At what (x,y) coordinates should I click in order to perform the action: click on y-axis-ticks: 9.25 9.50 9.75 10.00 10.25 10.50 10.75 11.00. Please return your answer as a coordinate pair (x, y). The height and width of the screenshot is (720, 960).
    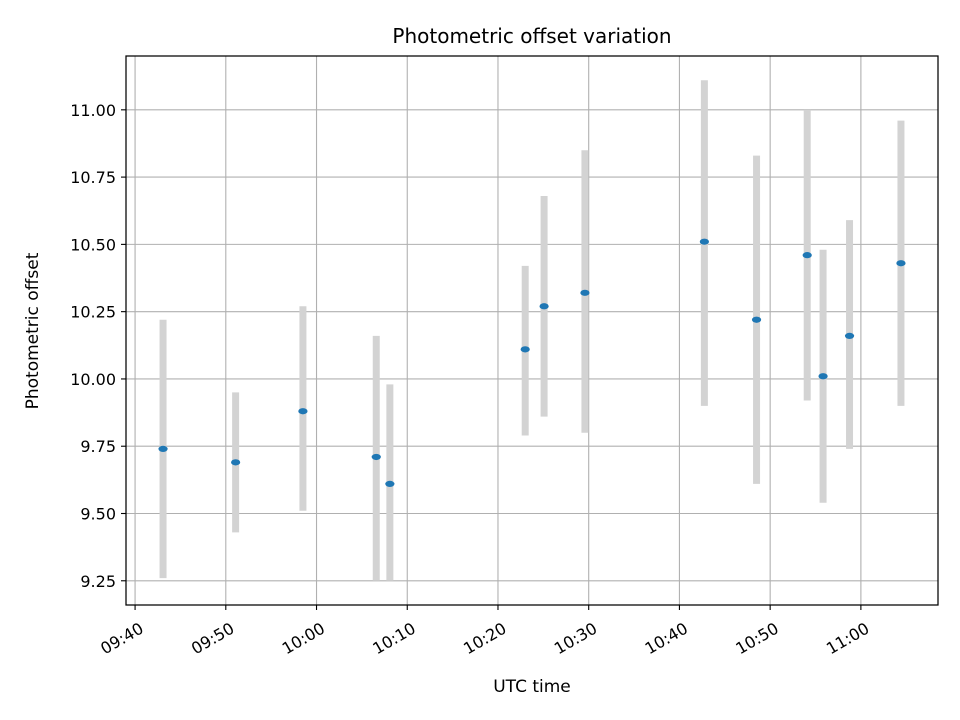
    Looking at the image, I should click on (98, 346).